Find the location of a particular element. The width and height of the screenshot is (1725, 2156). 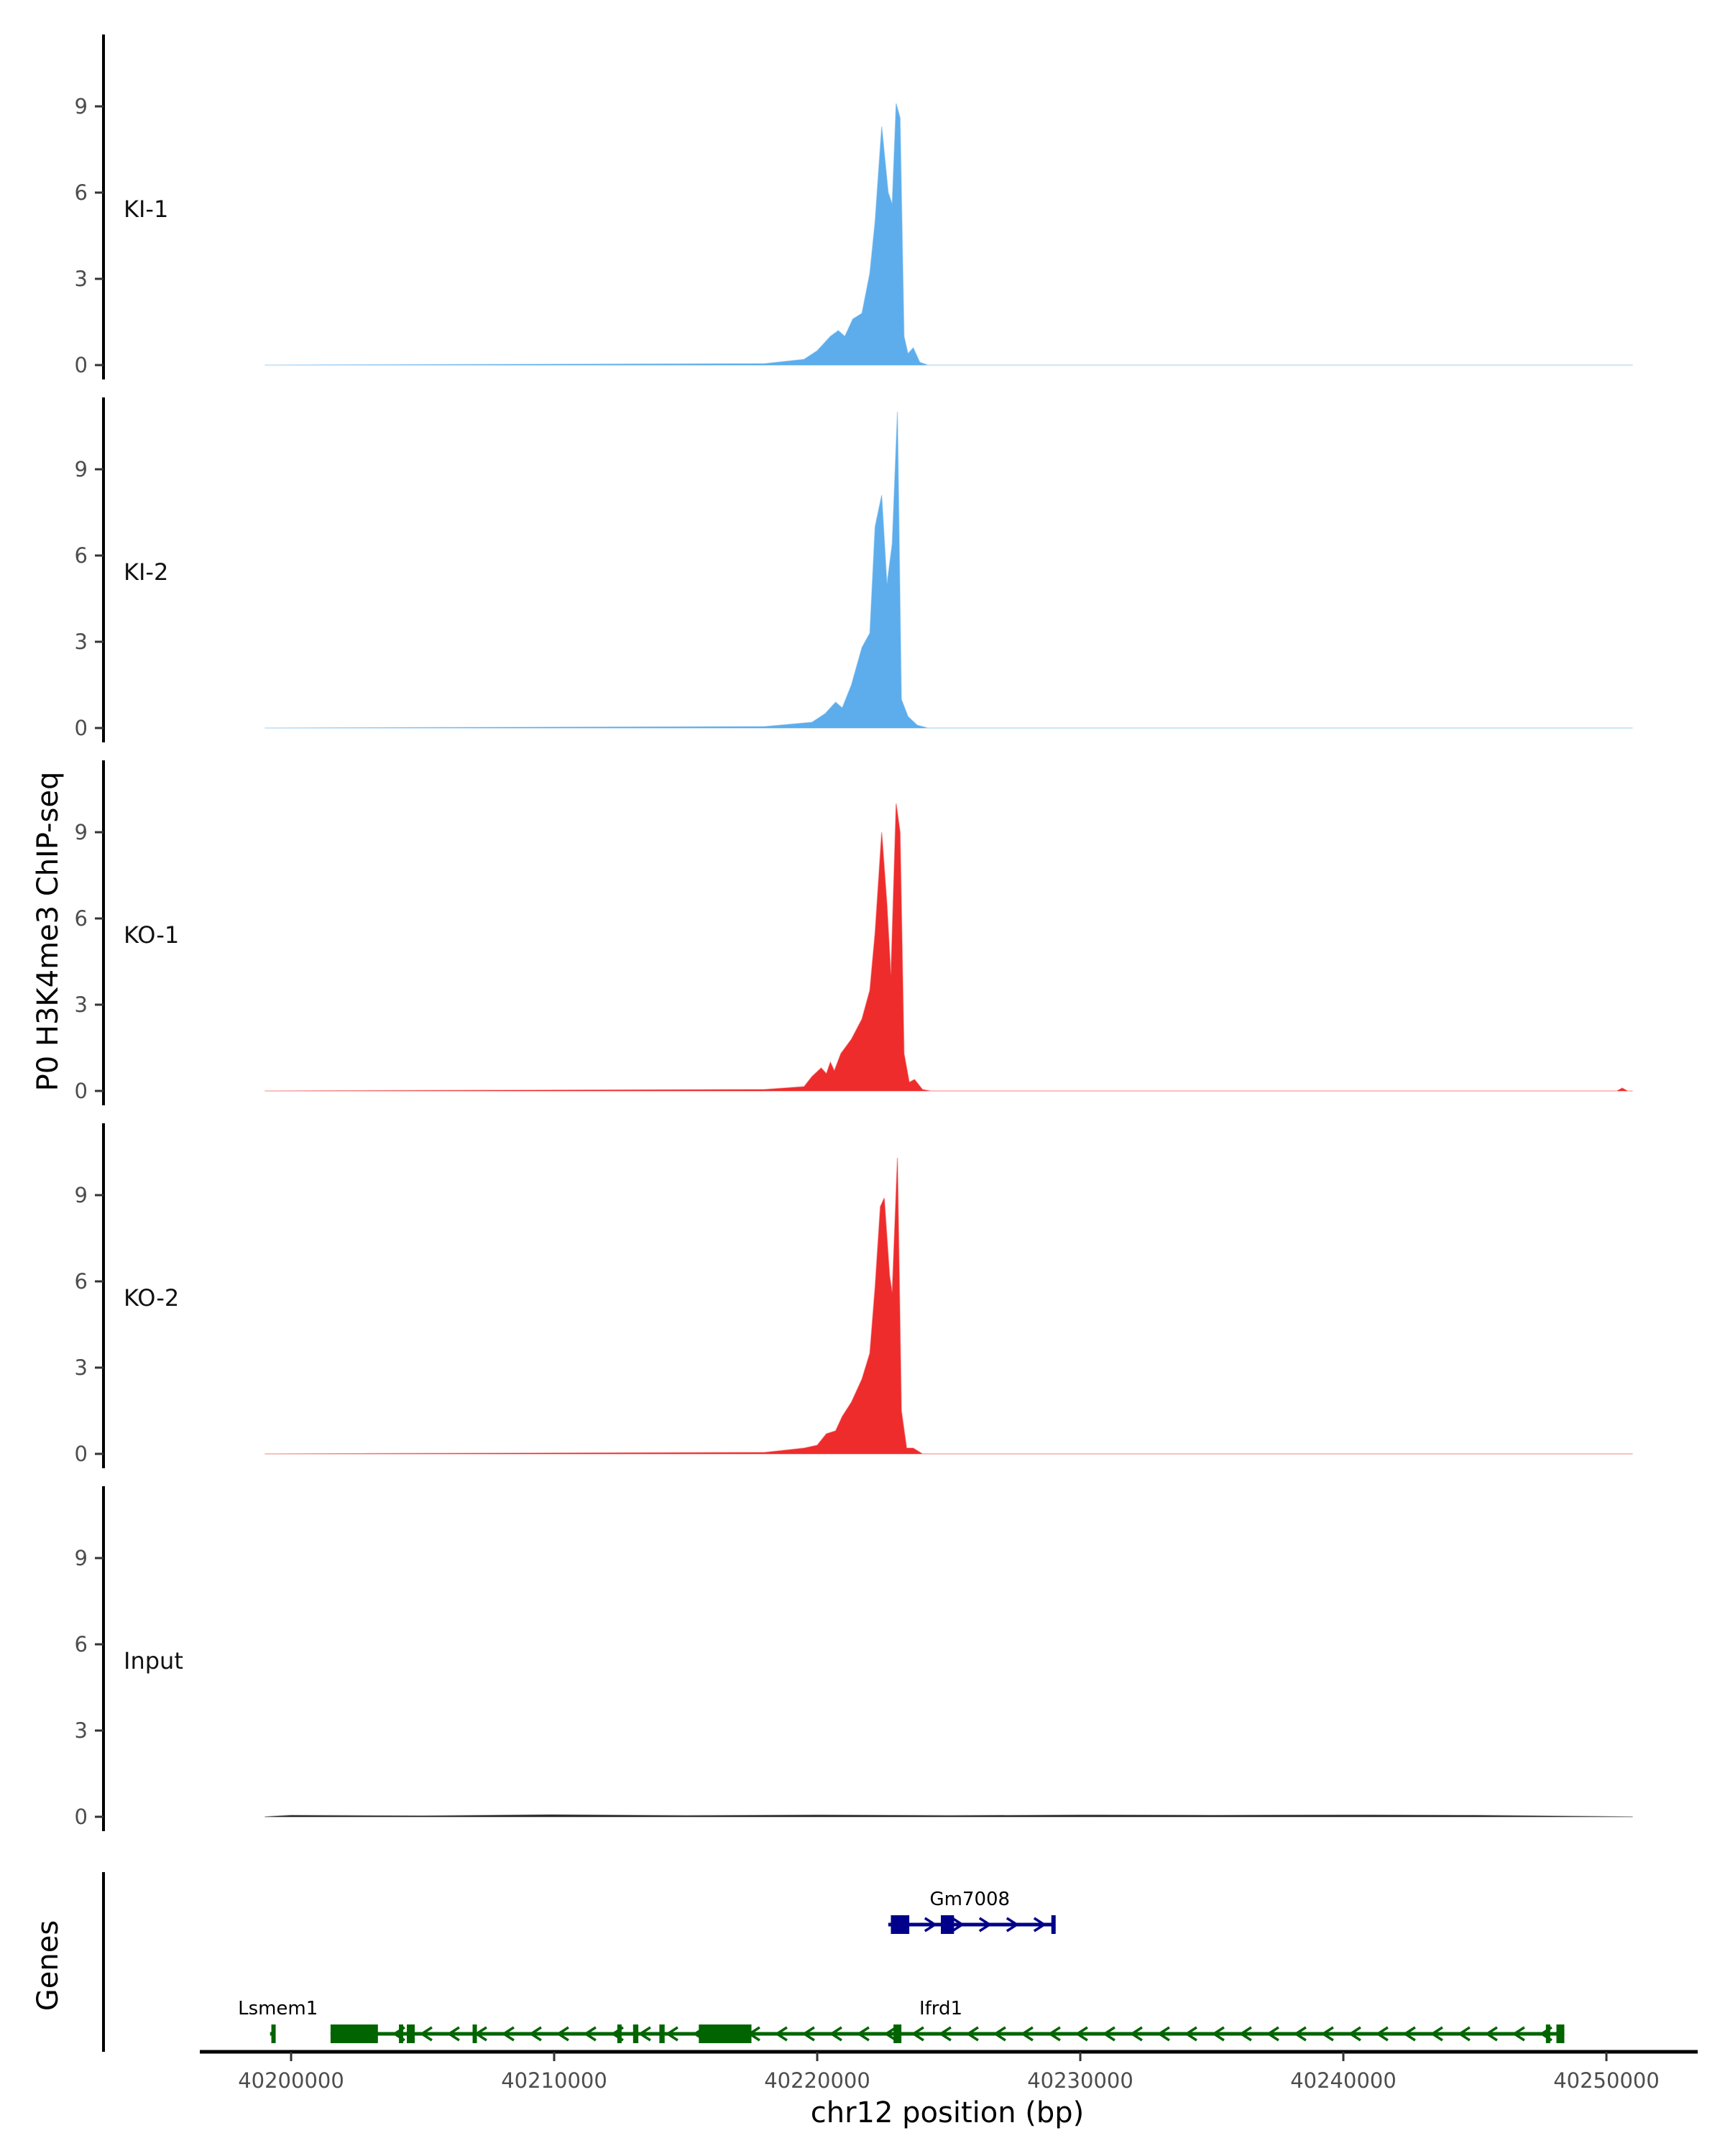

track-panel-ko-2: 0 3 6 9 KO-2 is located at coordinates (854, 1296).